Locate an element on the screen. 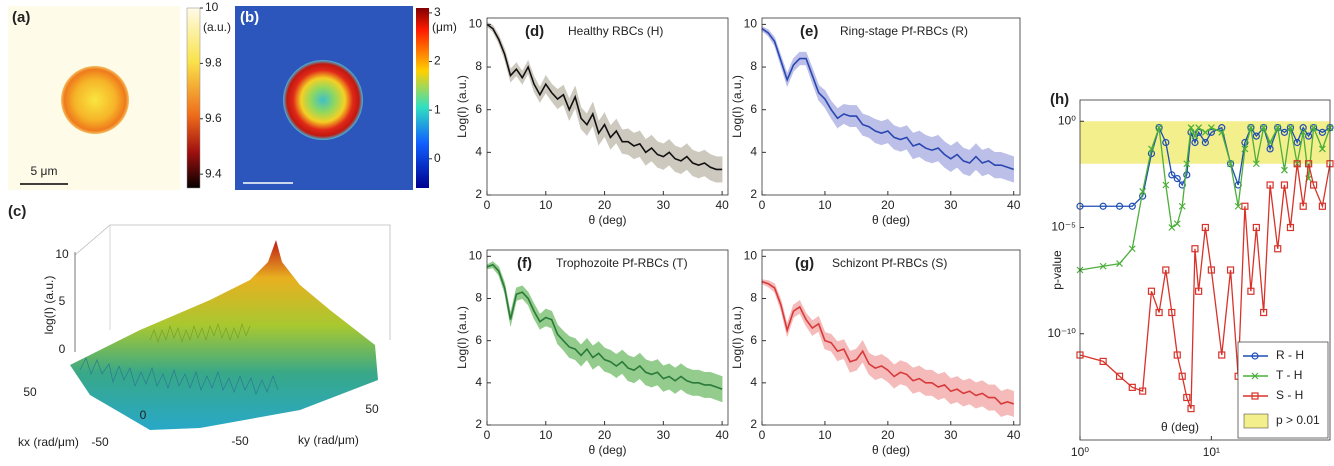 This screenshot has width=1334, height=466. x-tick-label: 40 is located at coordinates (722, 435).